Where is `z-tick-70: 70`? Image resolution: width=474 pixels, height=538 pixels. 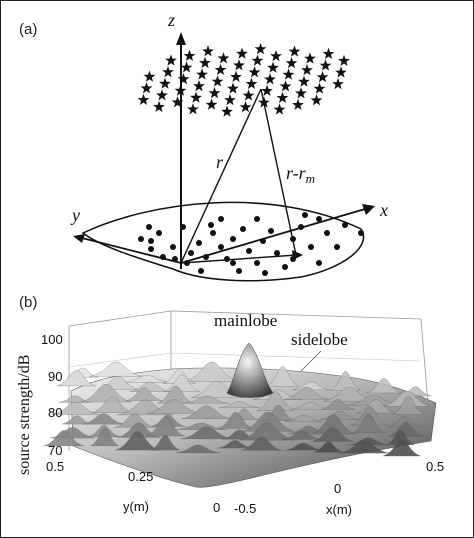 z-tick-70: 70 is located at coordinates (55, 450).